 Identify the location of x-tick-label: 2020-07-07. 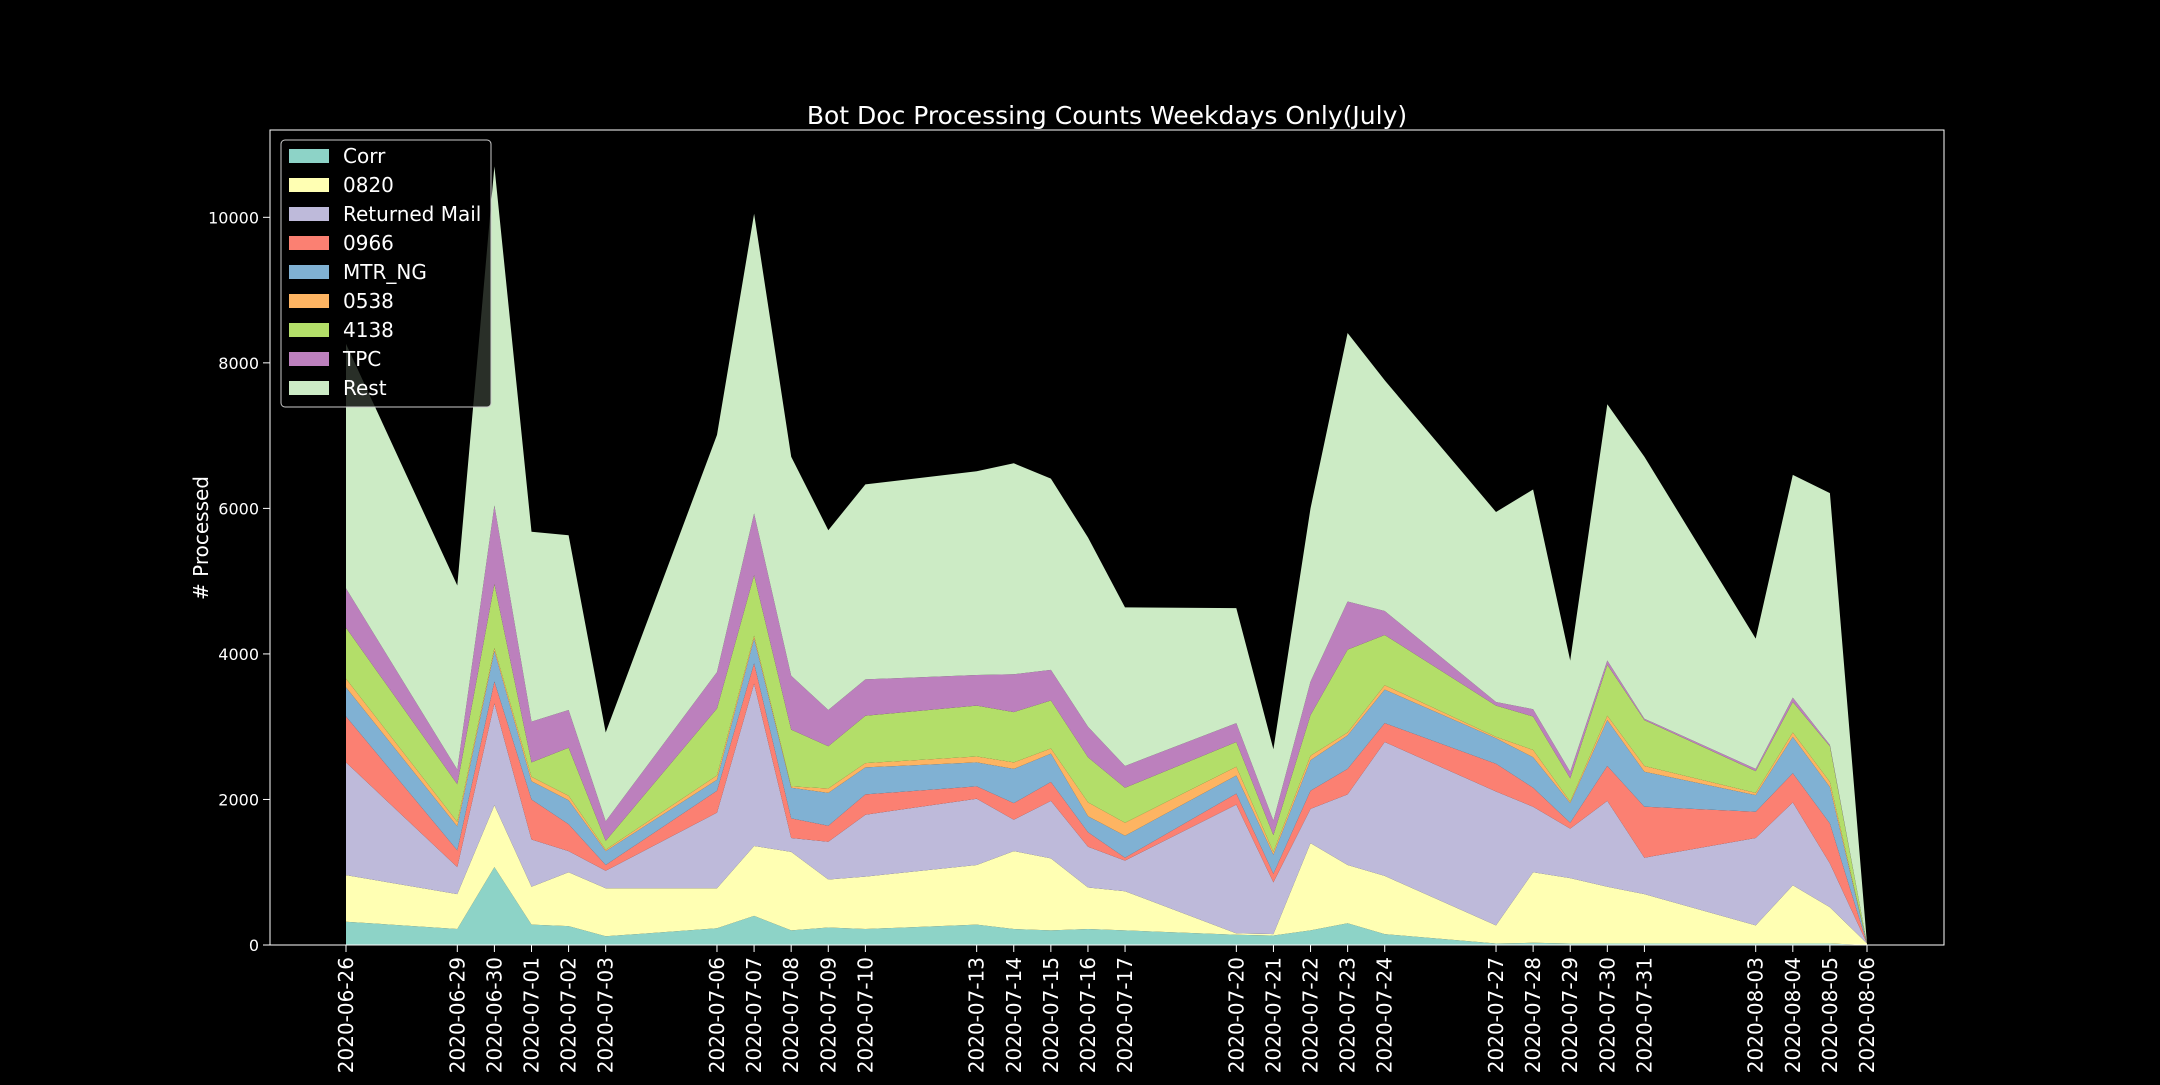
(754, 1015).